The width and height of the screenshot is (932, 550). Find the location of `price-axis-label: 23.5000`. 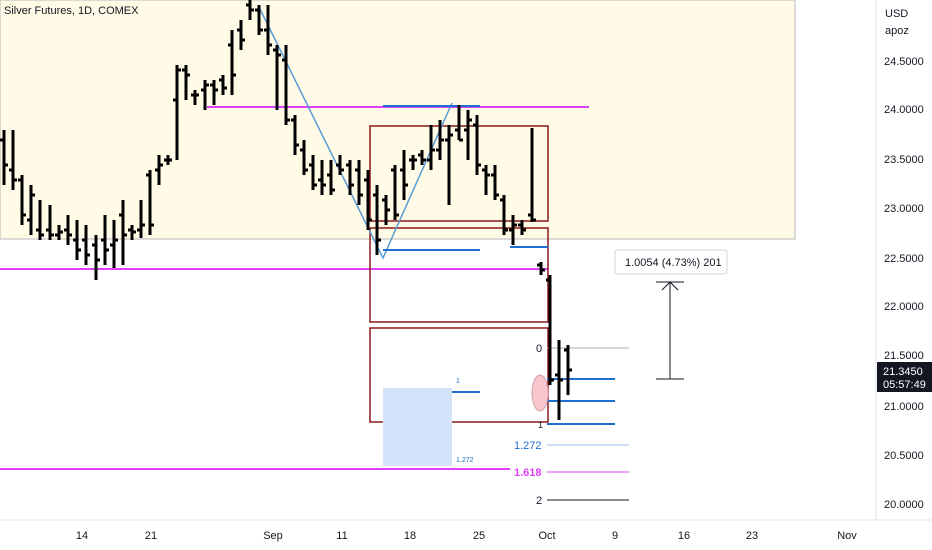

price-axis-label: 23.5000 is located at coordinates (904, 160).